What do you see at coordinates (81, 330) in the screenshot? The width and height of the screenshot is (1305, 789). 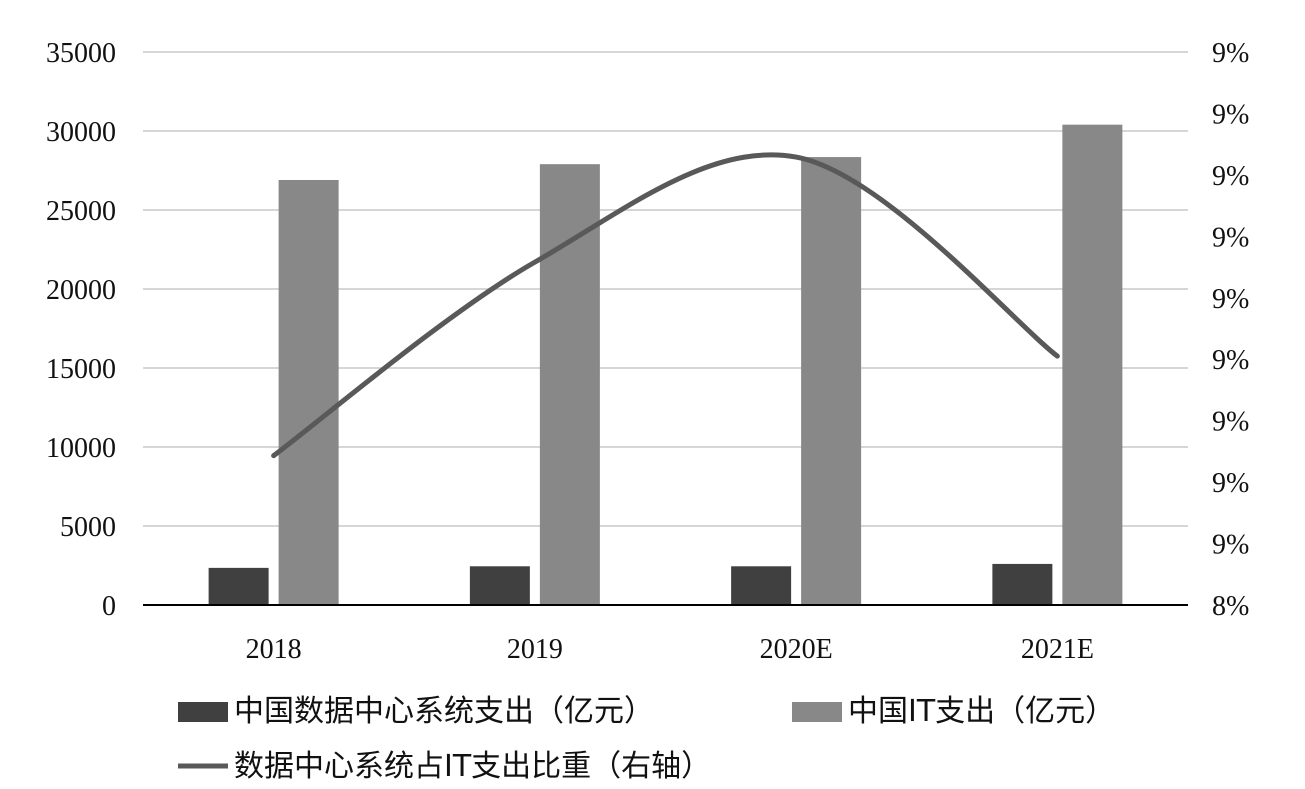 I see `y-axis-left: 0 5000 10000 15000 20000 25000 30000 35000` at bounding box center [81, 330].